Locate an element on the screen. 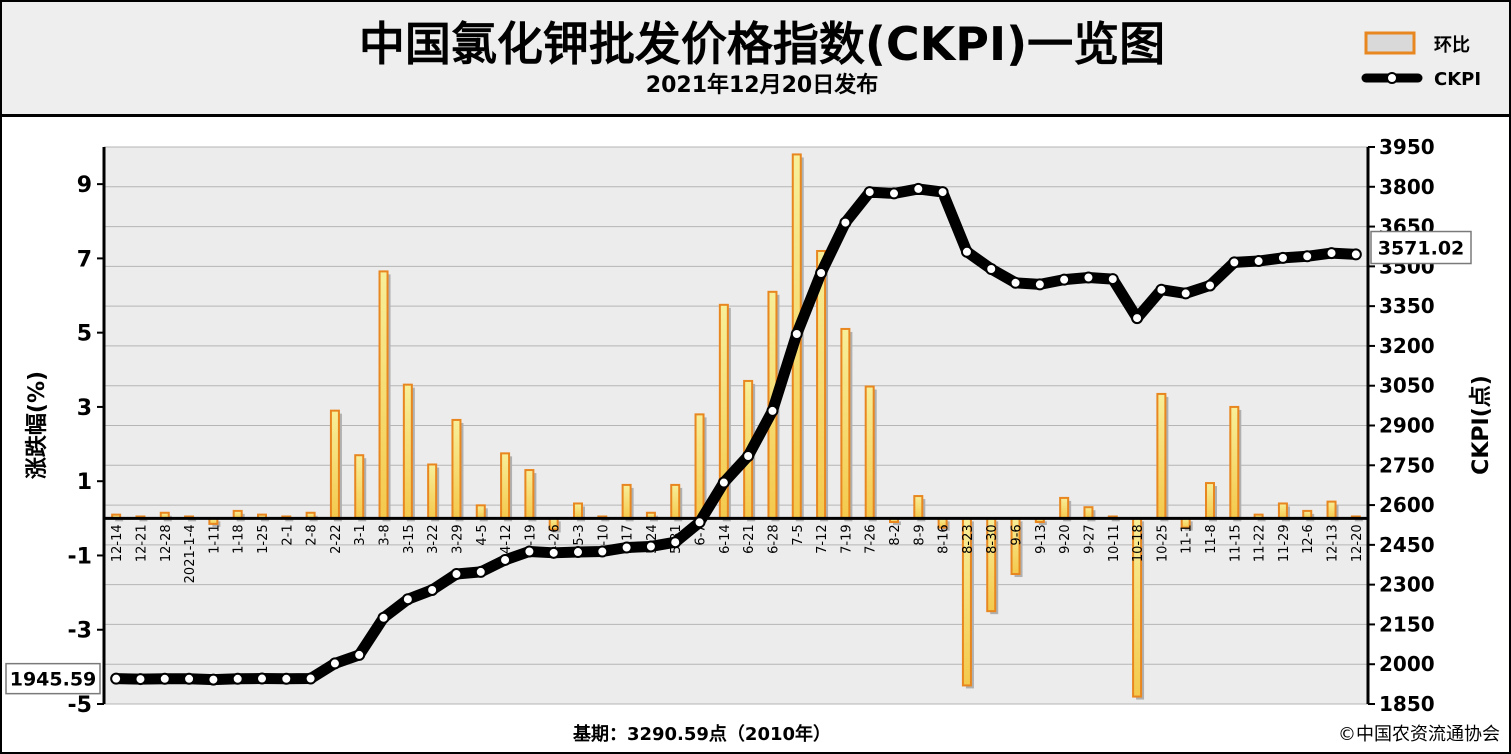 This screenshot has width=1511, height=754. x-tick-label: 2021-1-4 is located at coordinates (190, 553).